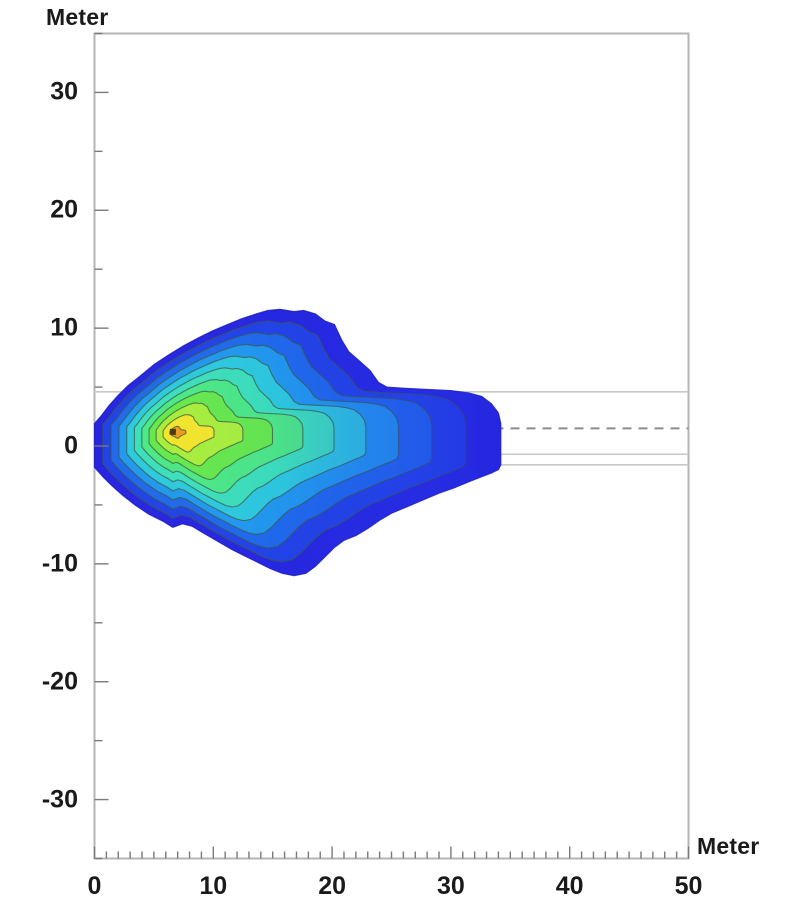 The width and height of the screenshot is (800, 909). Describe the element at coordinates (64, 91) in the screenshot. I see `y-tick-label: 30` at that location.